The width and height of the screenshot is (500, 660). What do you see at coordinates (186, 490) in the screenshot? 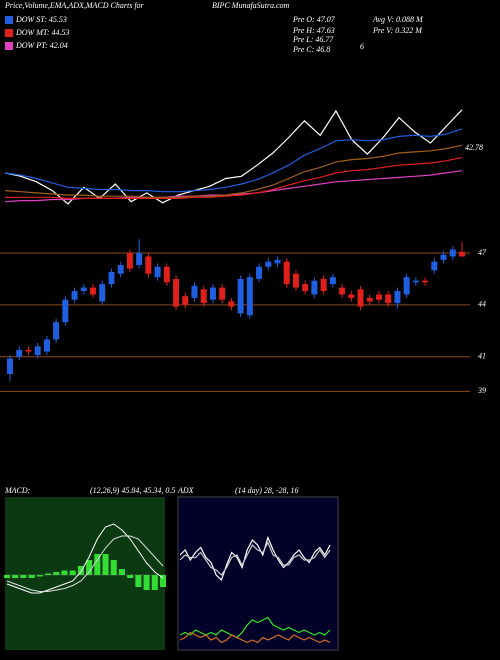
I see `panel-title: ADX` at bounding box center [186, 490].